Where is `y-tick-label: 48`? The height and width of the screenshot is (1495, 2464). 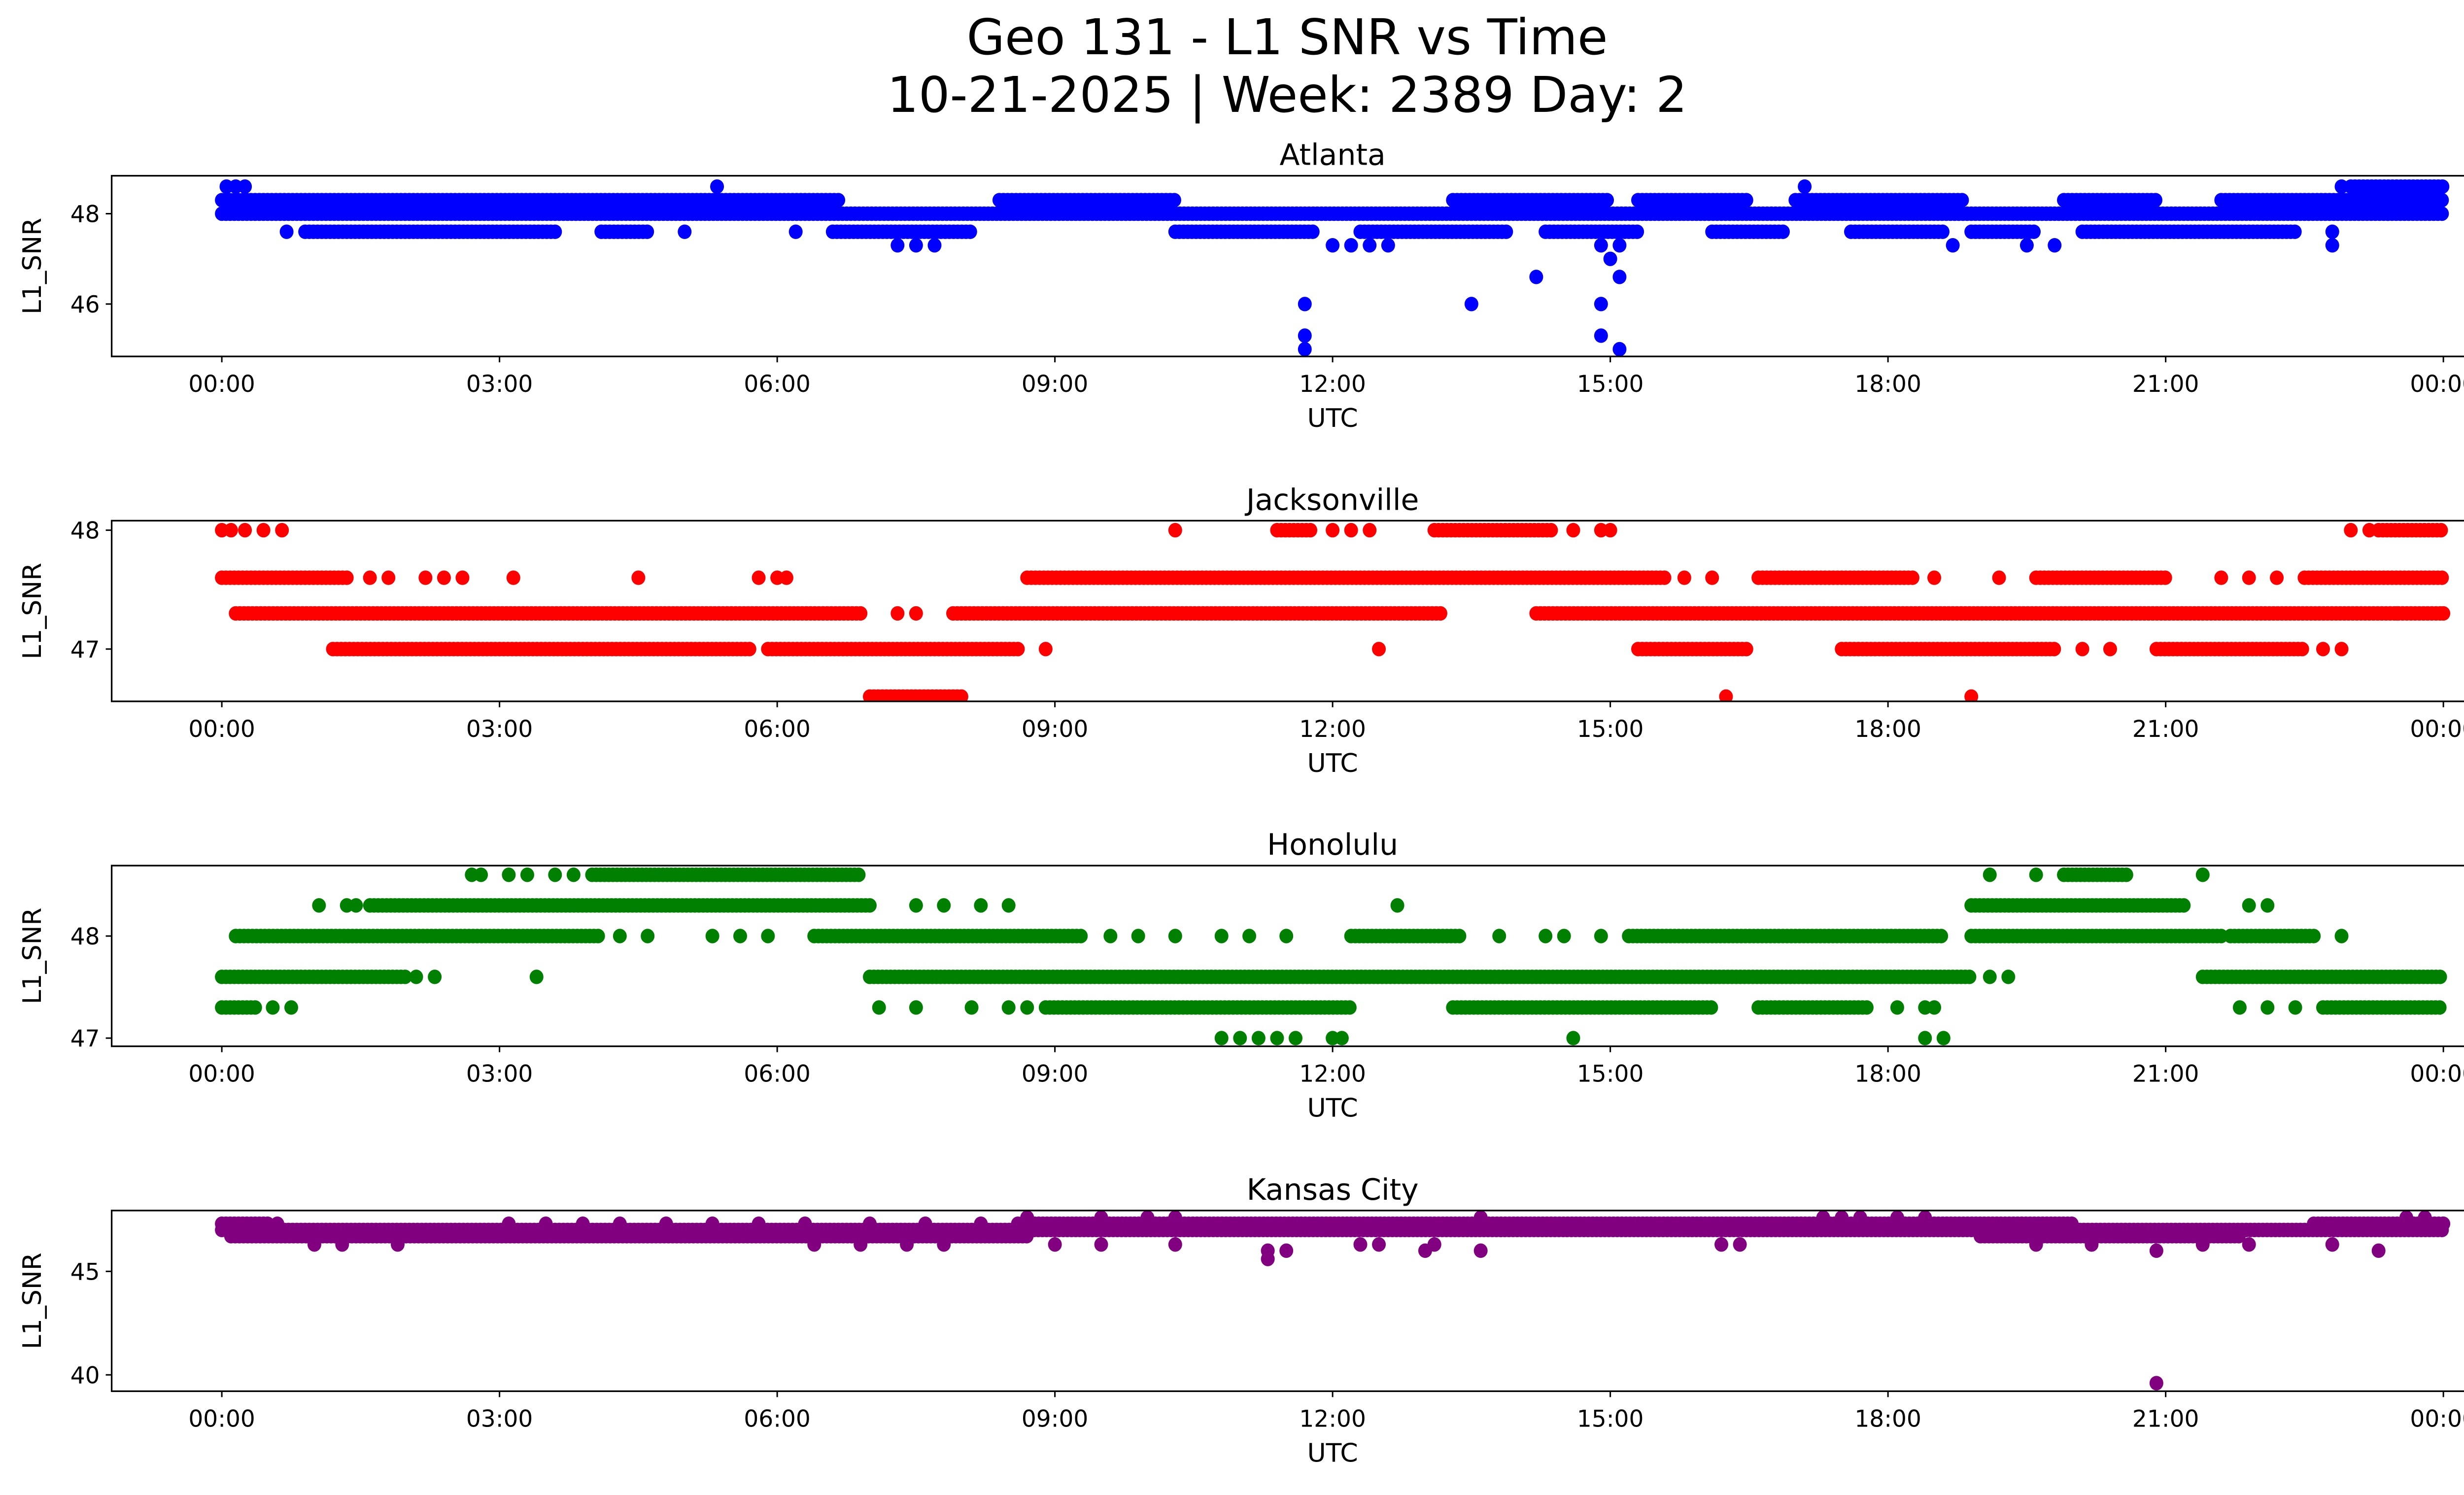
y-tick-label: 48 is located at coordinates (85, 214).